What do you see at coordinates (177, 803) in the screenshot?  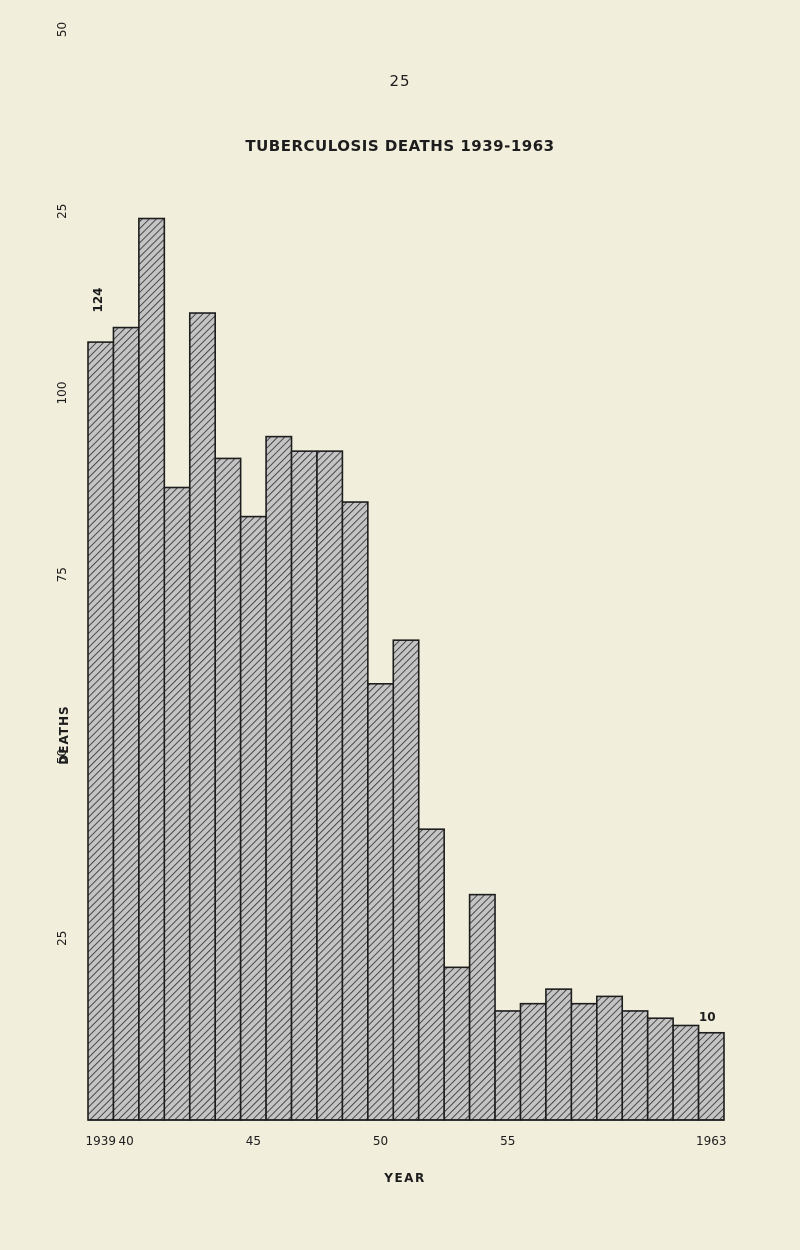 I see `bar-1942` at bounding box center [177, 803].